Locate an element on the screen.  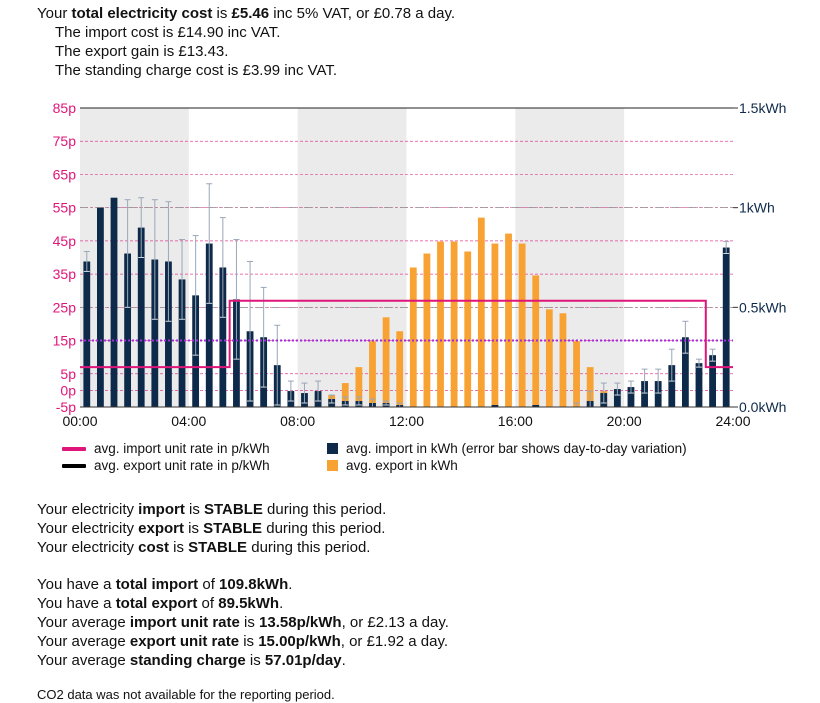
left-tick-label: 25p is located at coordinates (65, 307).